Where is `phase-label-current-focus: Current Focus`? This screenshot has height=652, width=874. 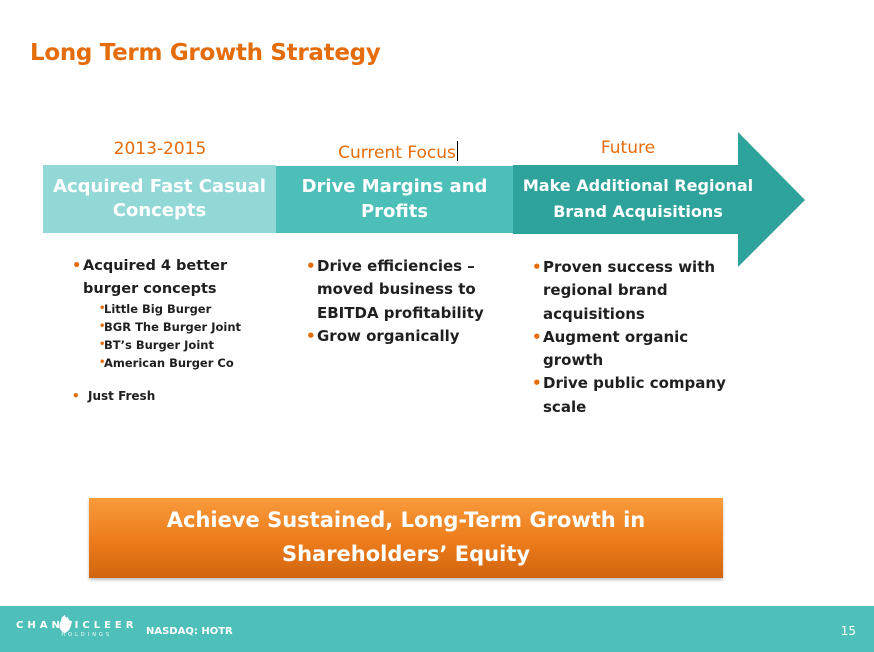
phase-label-current-focus: Current Focus is located at coordinates (398, 152).